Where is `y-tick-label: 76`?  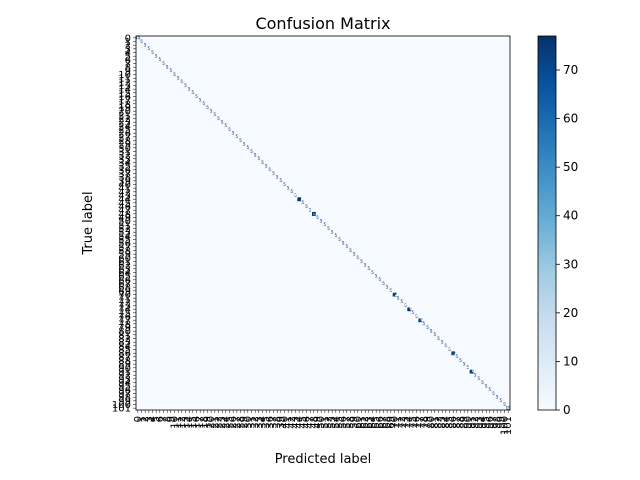 y-tick-label: 76 is located at coordinates (124, 317).